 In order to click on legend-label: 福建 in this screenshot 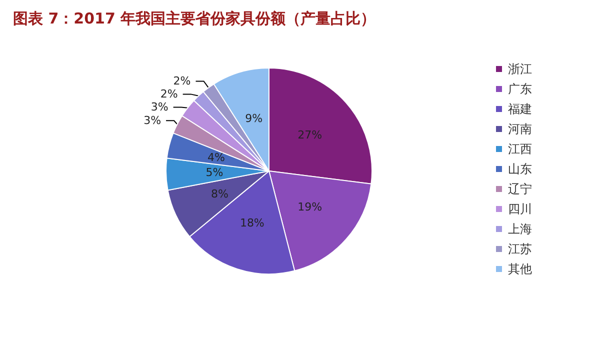, I will do `click(520, 109)`.